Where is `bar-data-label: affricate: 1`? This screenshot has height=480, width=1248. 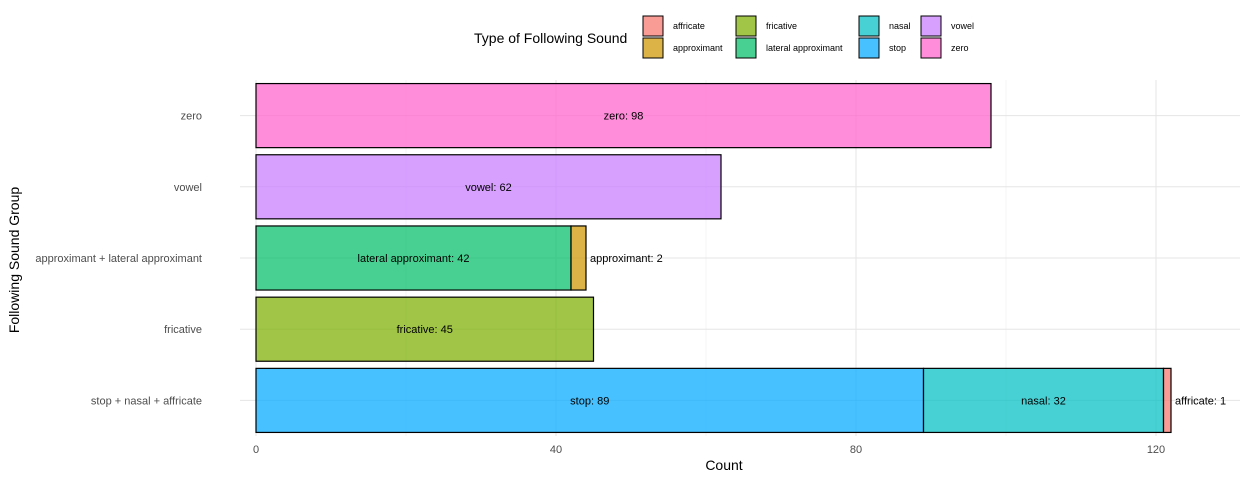
bar-data-label: affricate: 1 is located at coordinates (1200, 401).